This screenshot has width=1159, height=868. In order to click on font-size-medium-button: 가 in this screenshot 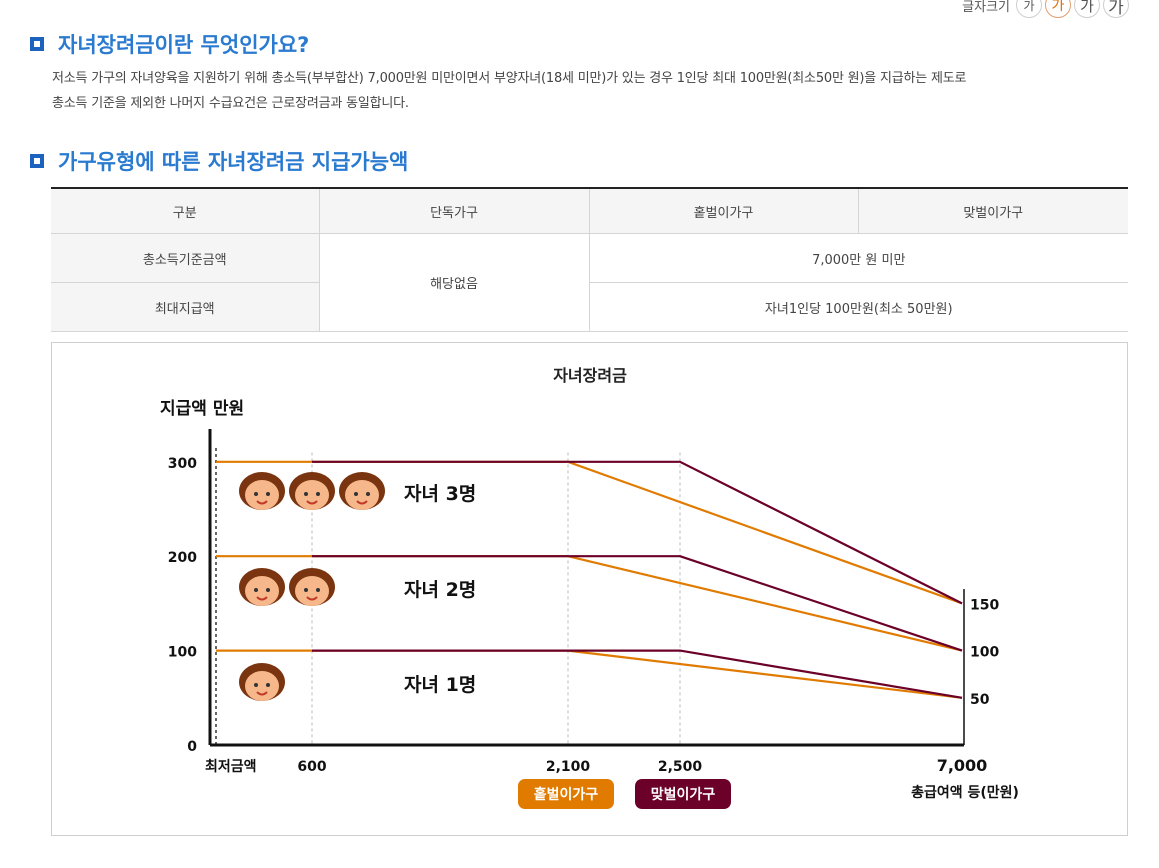, I will do `click(1058, 9)`.